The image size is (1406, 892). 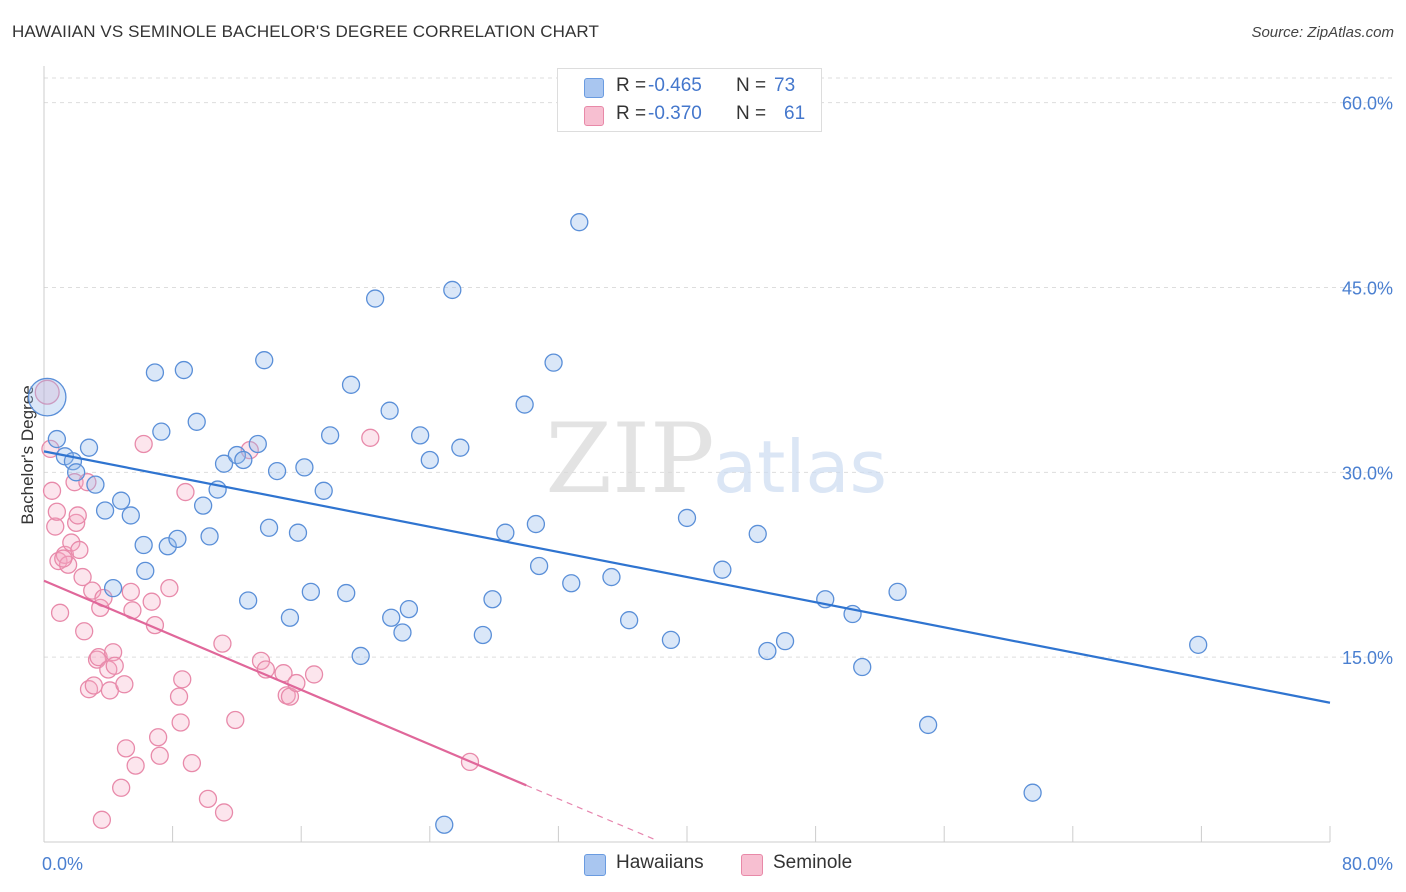 What do you see at coordinates (285, 683) in the screenshot?
I see `seminole-trend-line` at bounding box center [285, 683].